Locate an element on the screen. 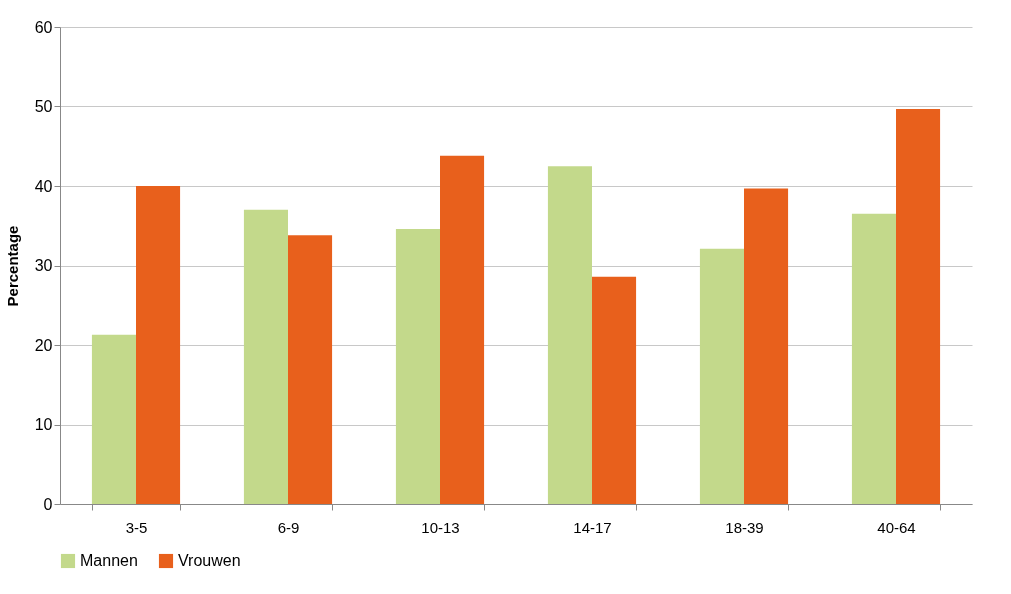 The image size is (1011, 594). legend-label: Vrouwen is located at coordinates (209, 560).